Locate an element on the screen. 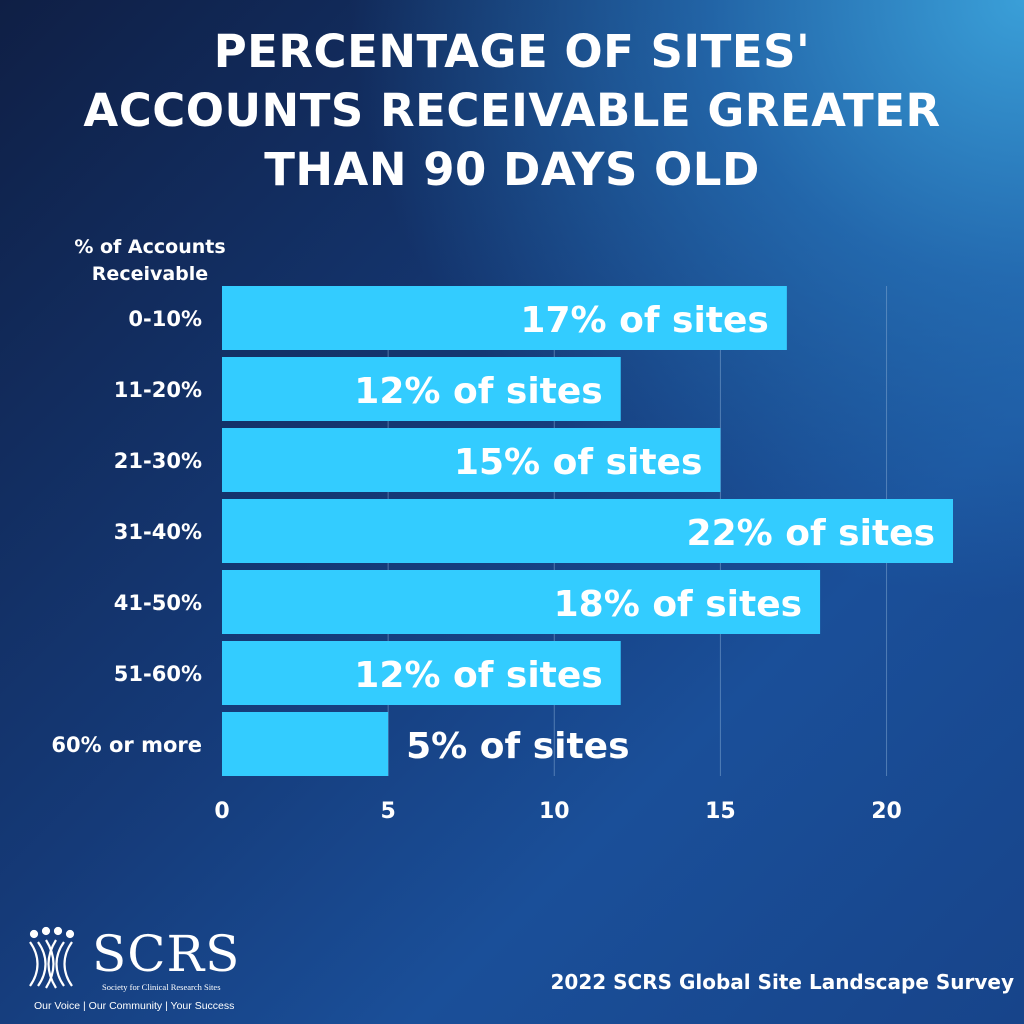 This screenshot has width=1024, height=1024. category-label: 60% or more is located at coordinates (126, 745).